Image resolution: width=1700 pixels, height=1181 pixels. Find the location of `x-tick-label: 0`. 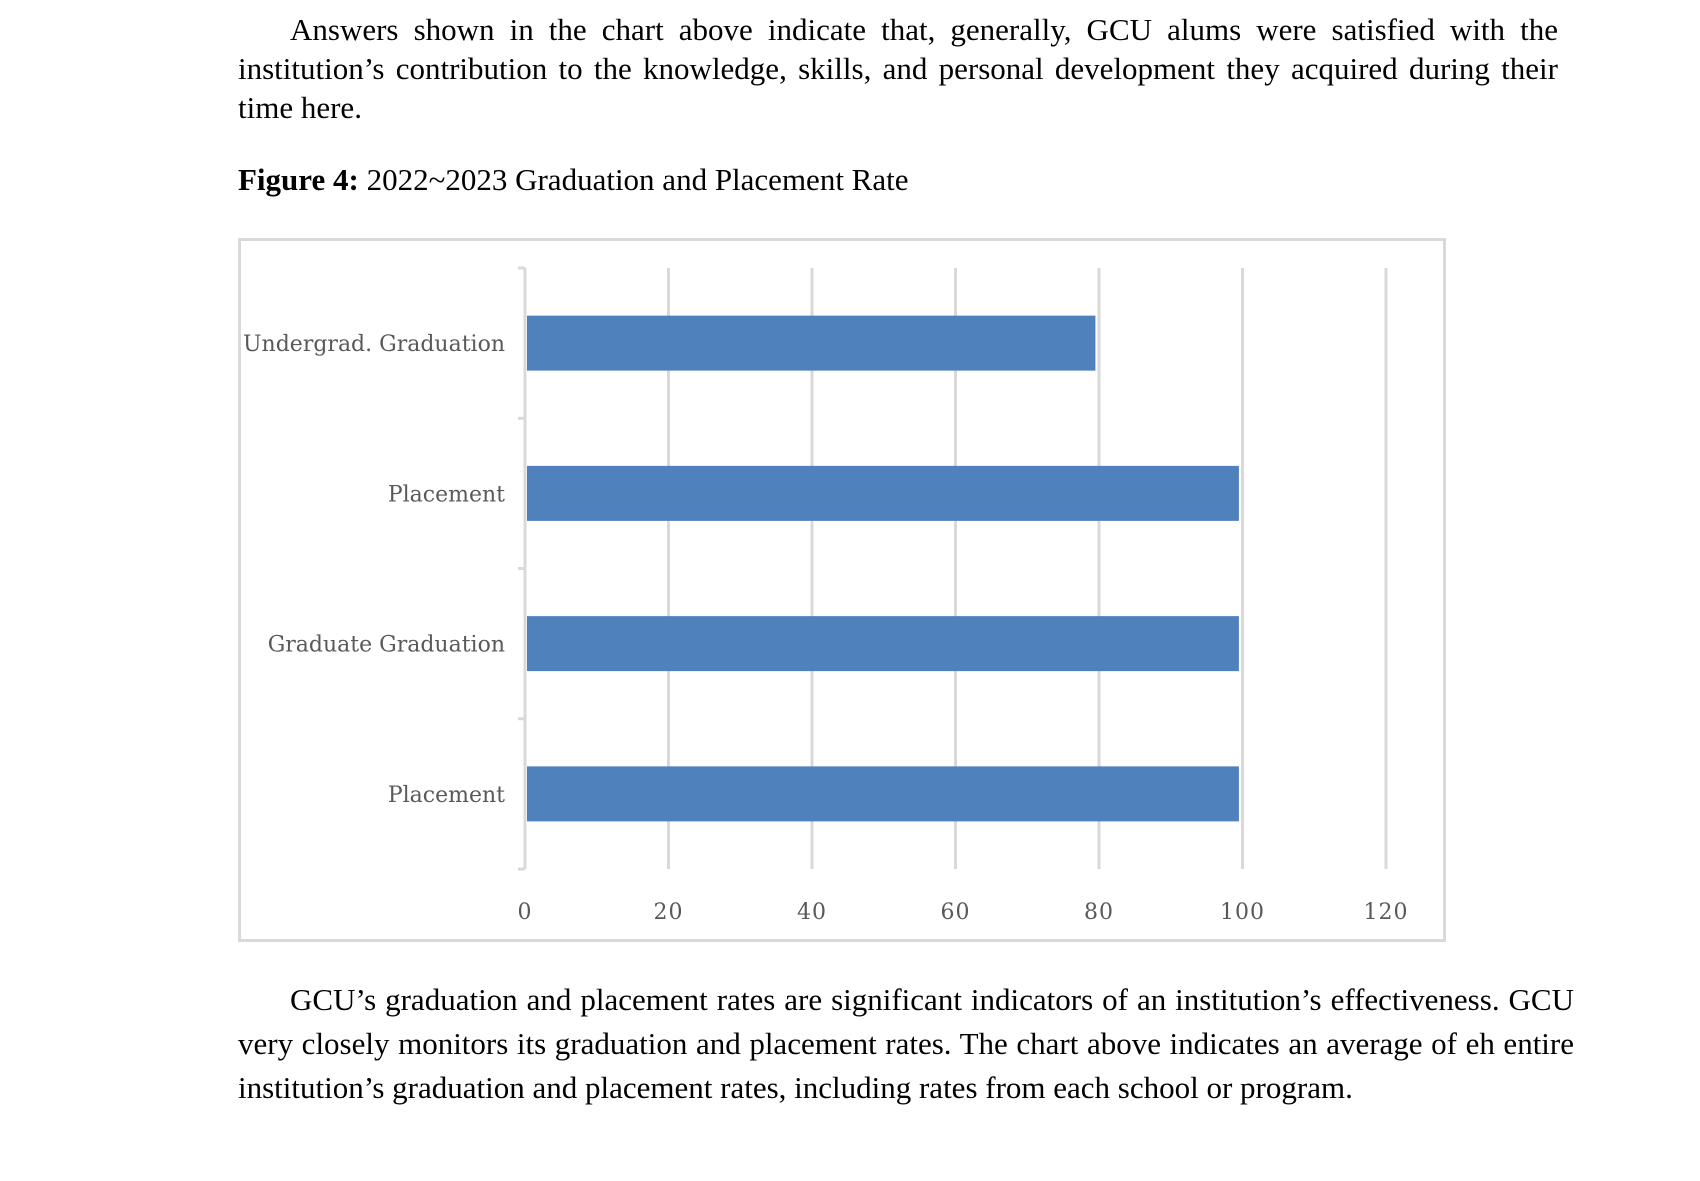

x-tick-label: 0 is located at coordinates (525, 912).